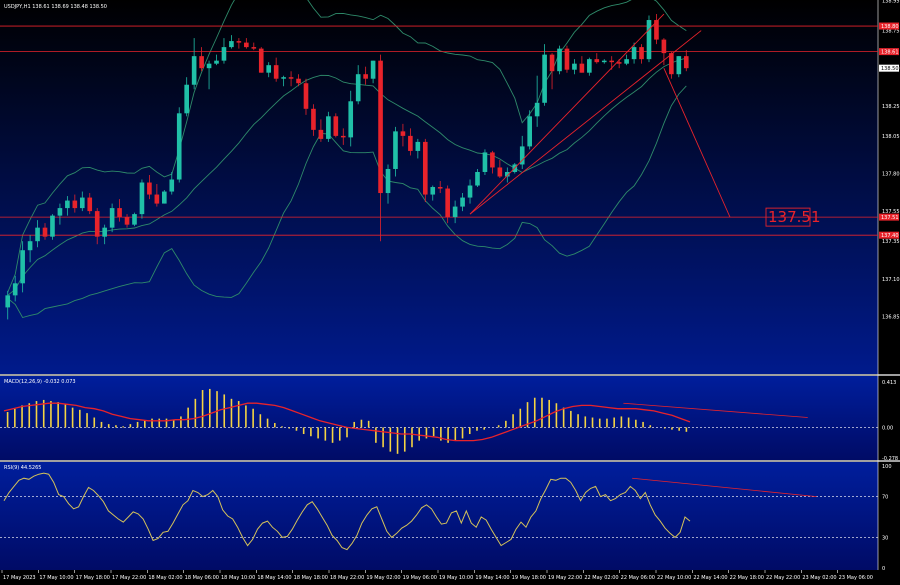 The height and width of the screenshot is (585, 900). Describe the element at coordinates (856, 578) in the screenshot. I see `time-tick-label: 23 May 06:00` at that location.